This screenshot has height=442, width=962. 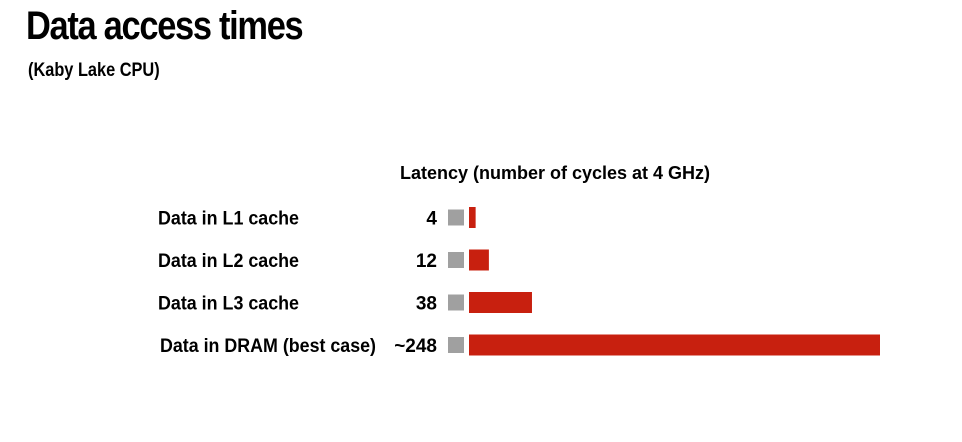 What do you see at coordinates (94, 70) in the screenshot?
I see `slide-subtitle: (Kaby Lake CPU)` at bounding box center [94, 70].